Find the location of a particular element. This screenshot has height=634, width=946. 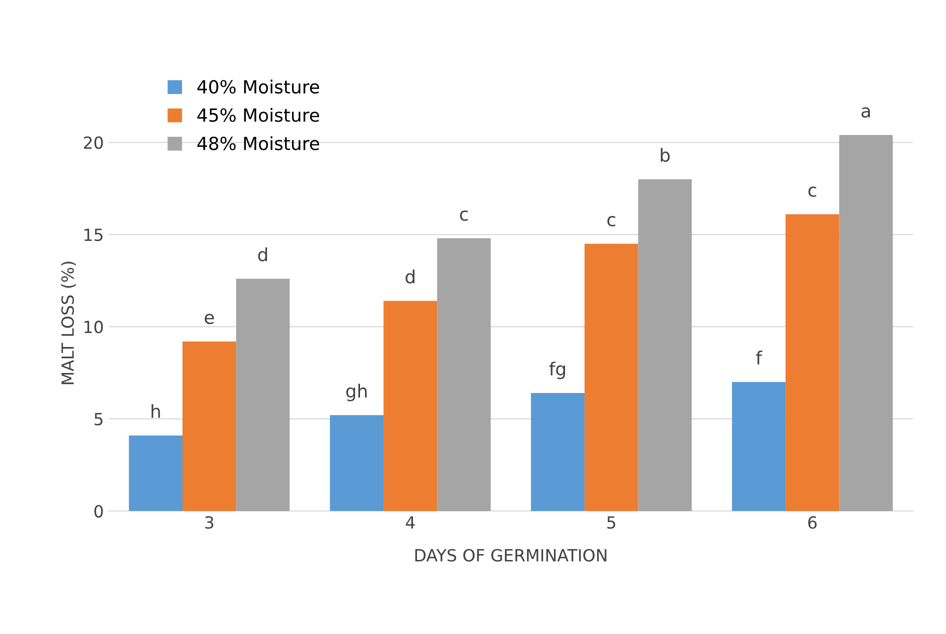

y-tick-label: 15 is located at coordinates (93, 235).